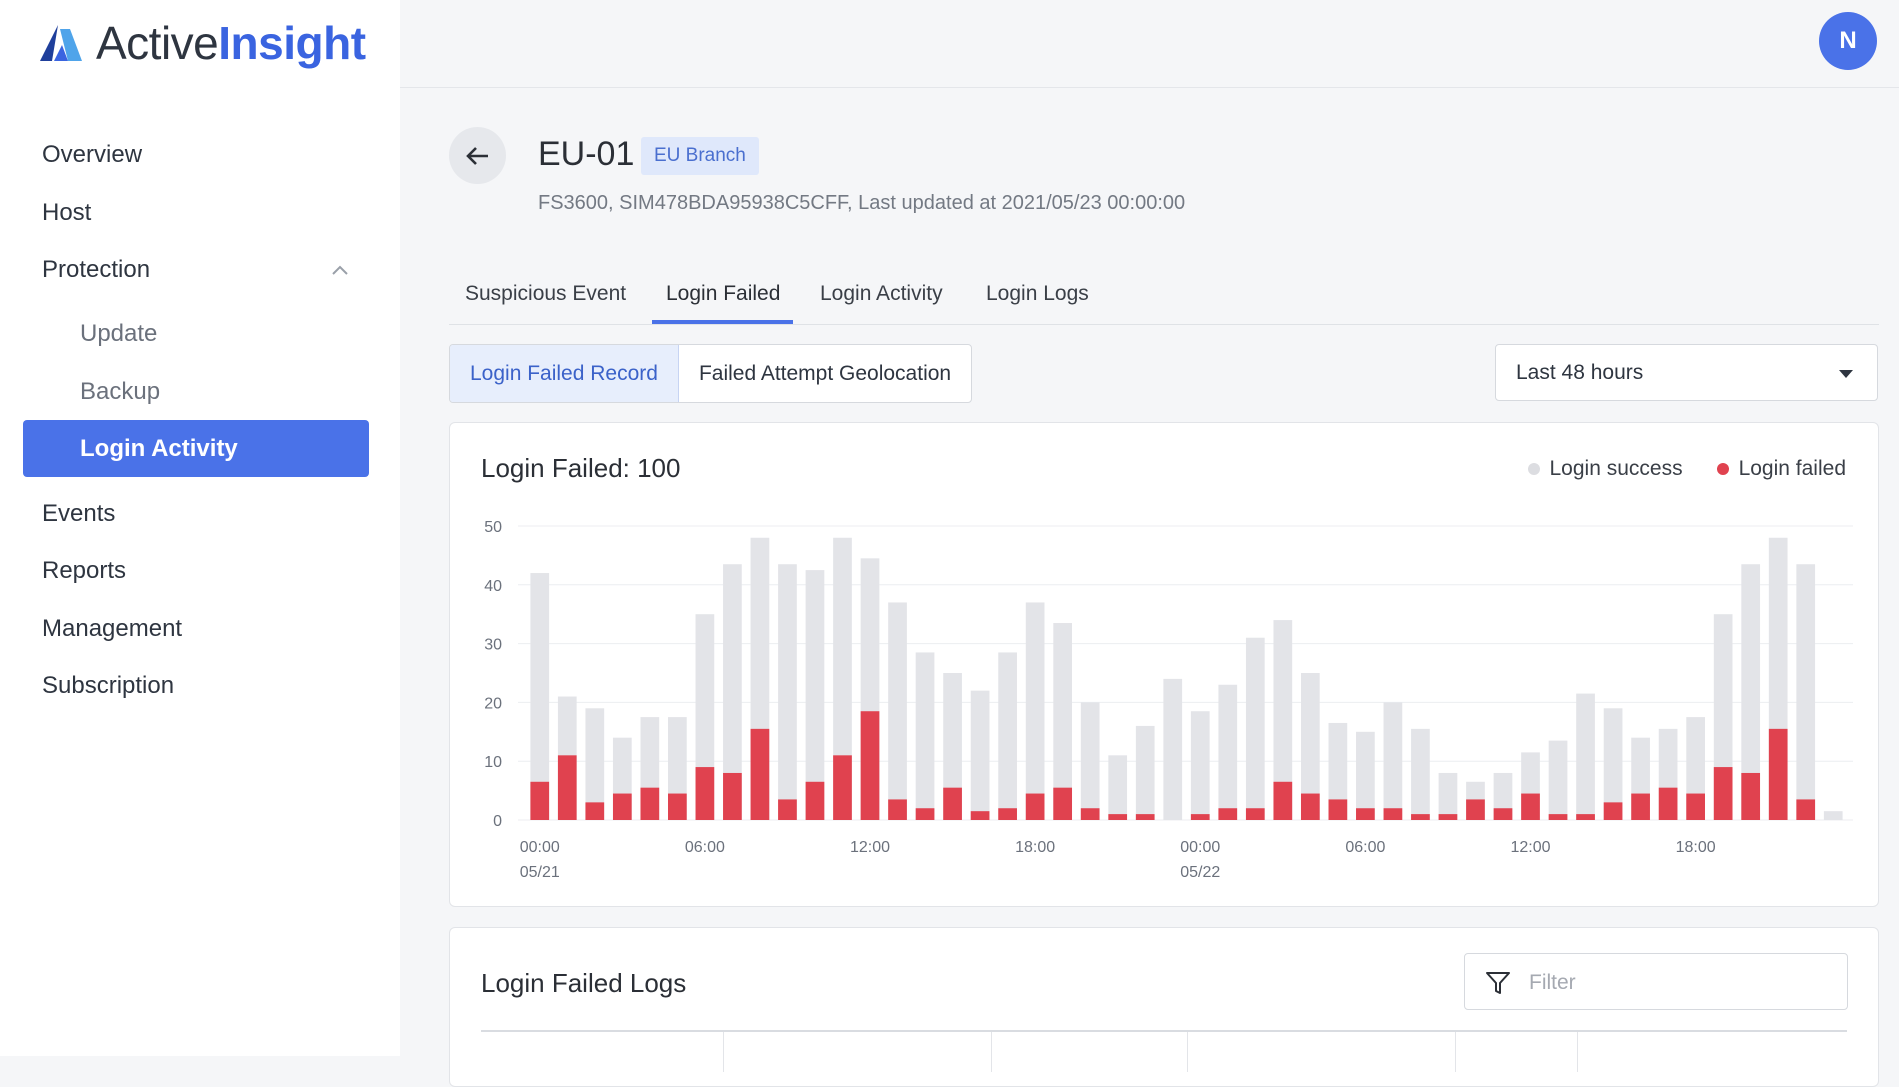  Describe the element at coordinates (700, 156) in the screenshot. I see `branch-badge: EU Branch` at that location.